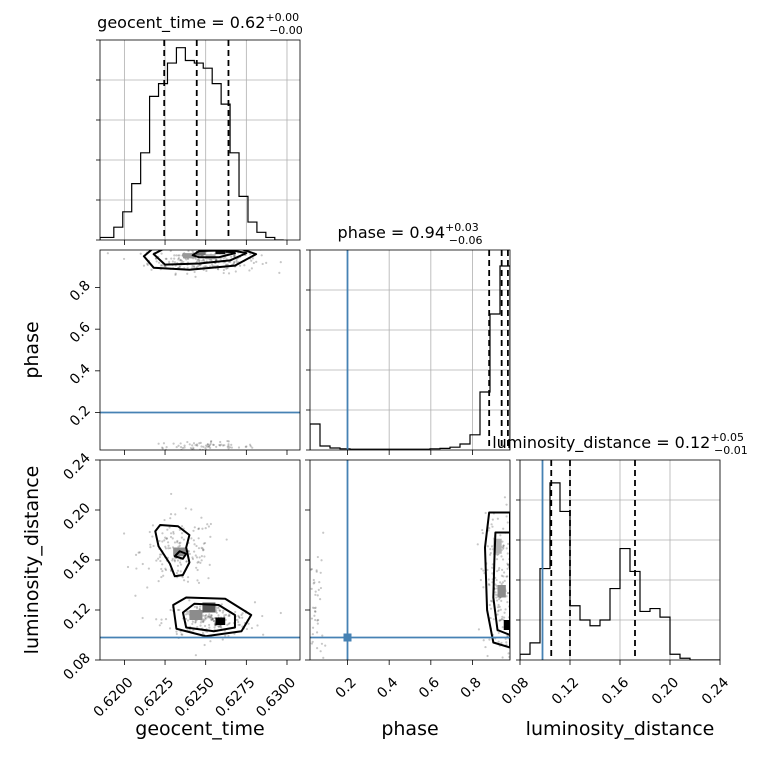  I want to click on y-tick-label: 0.4, so click(80, 374).